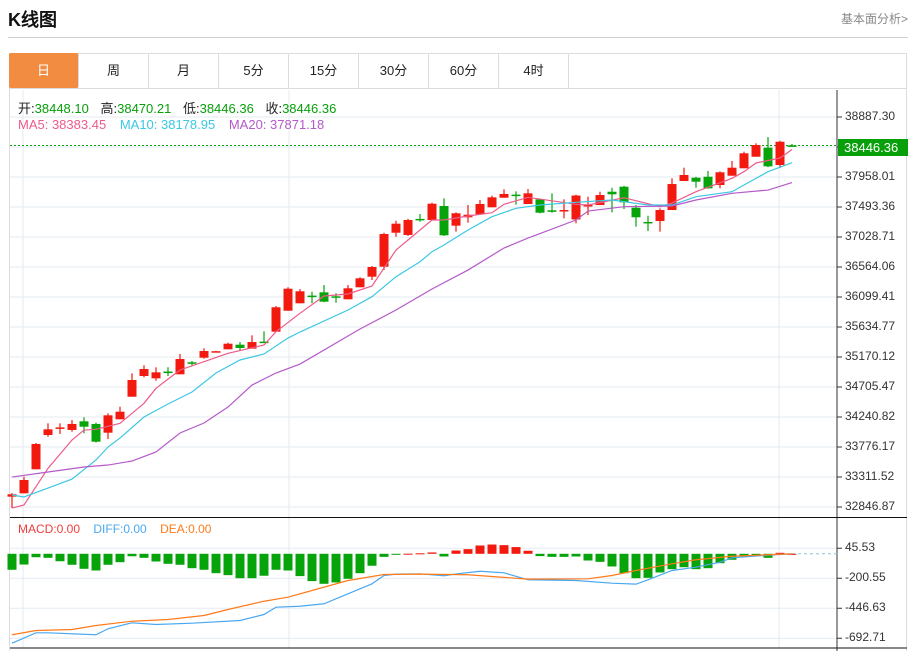 The image size is (914, 652). Describe the element at coordinates (870, 116) in the screenshot. I see `price-axis-label: 38887.30` at that location.